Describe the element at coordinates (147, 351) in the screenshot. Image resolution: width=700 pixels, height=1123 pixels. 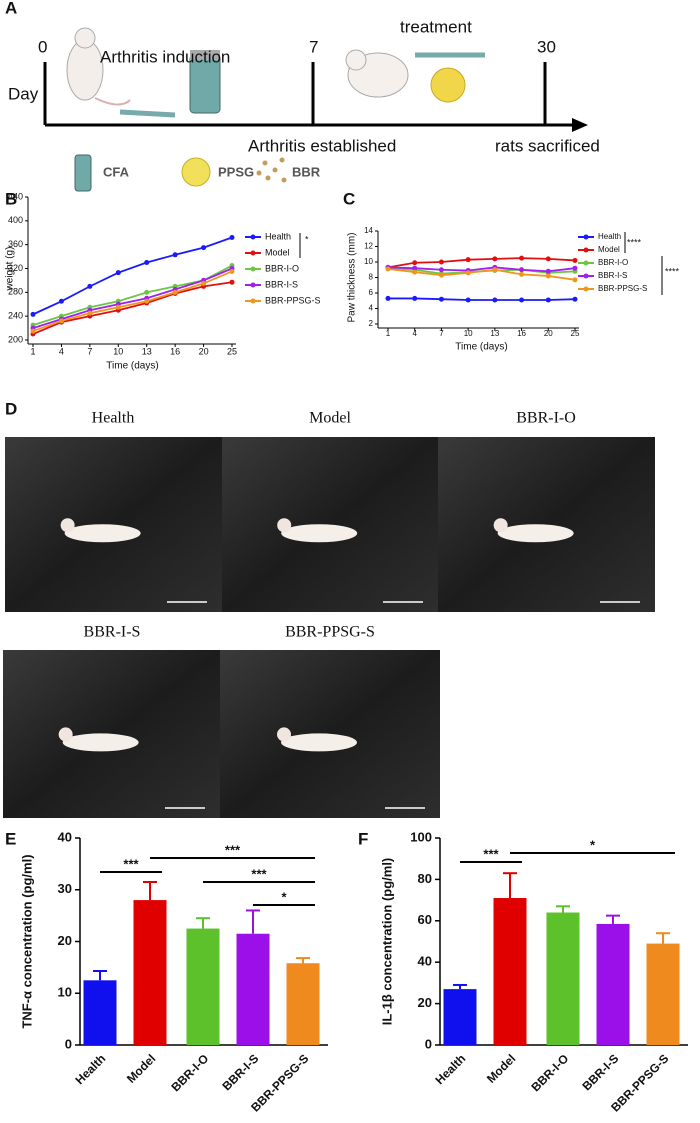
I see `x-tick-label: 13` at that location.